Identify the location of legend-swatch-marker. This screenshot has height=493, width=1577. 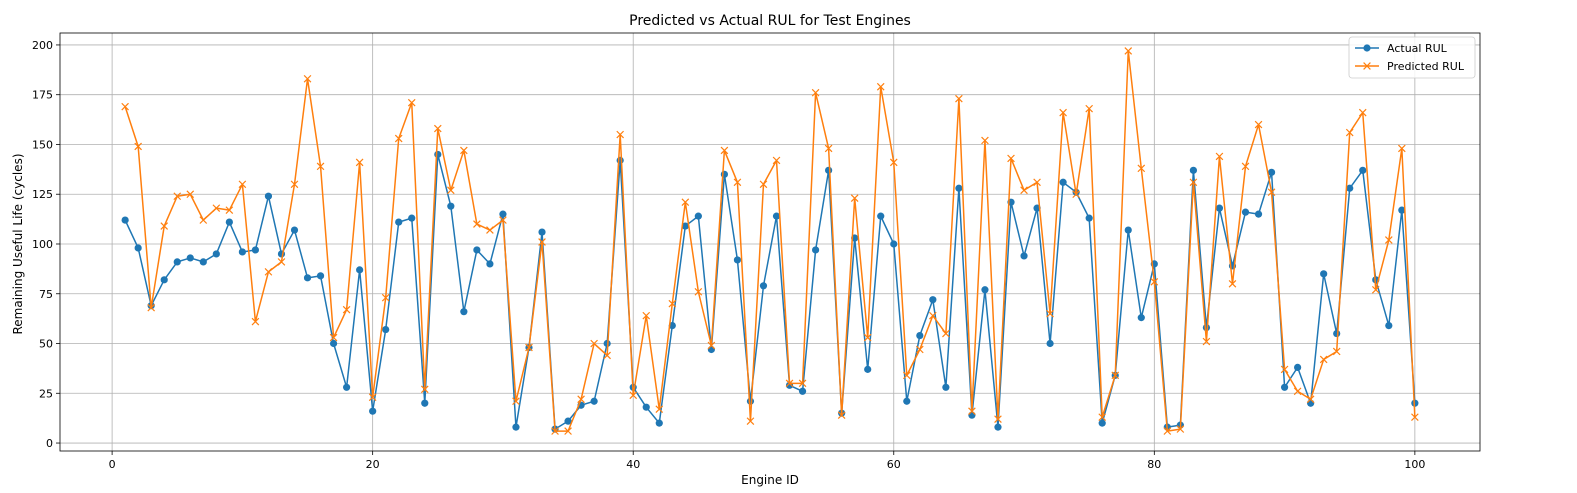
(1367, 66).